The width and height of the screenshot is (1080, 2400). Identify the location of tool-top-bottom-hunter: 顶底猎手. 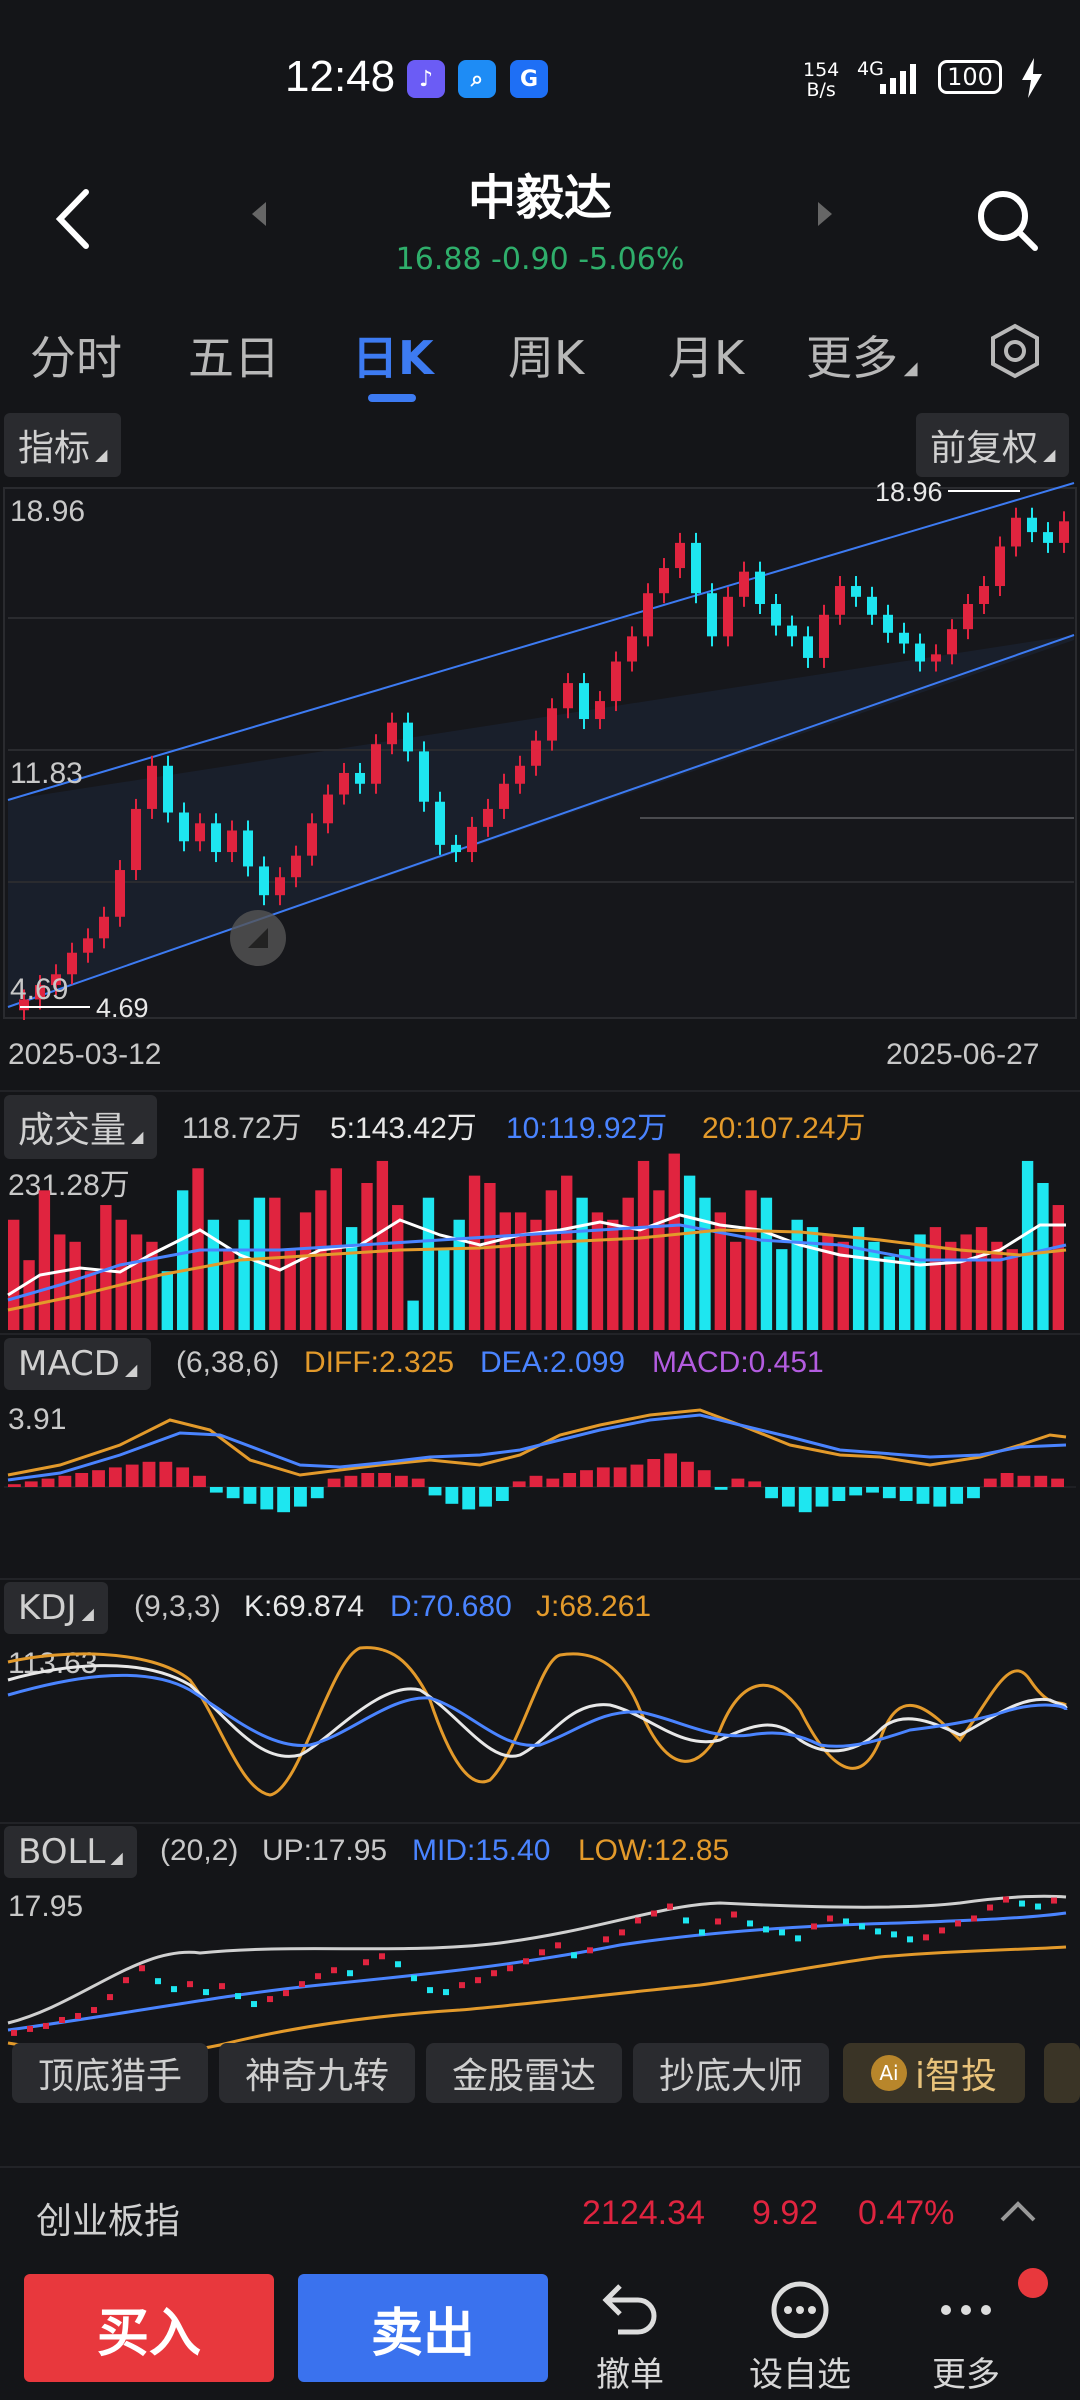
(110, 2073).